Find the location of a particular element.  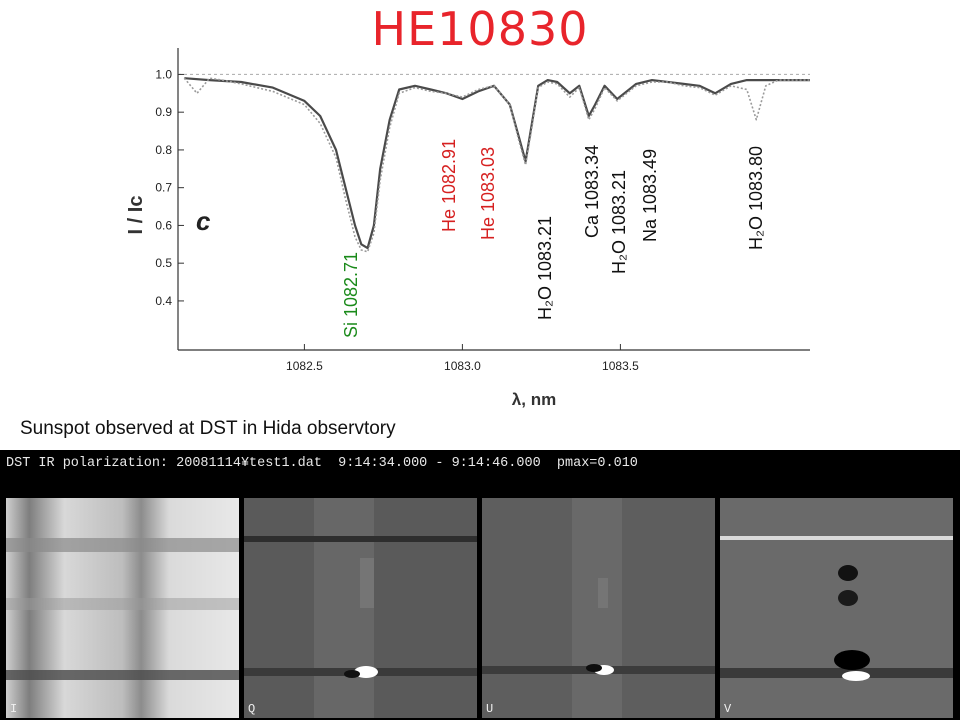

y-tick-label: 0.8 is located at coordinates (163, 150).